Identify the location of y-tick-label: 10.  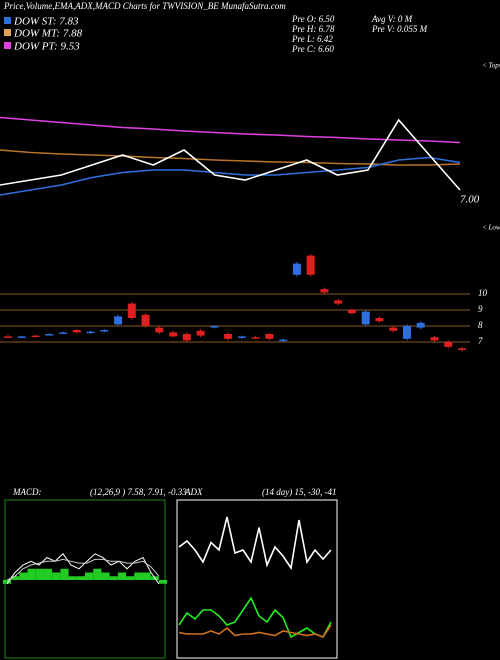
(483, 293).